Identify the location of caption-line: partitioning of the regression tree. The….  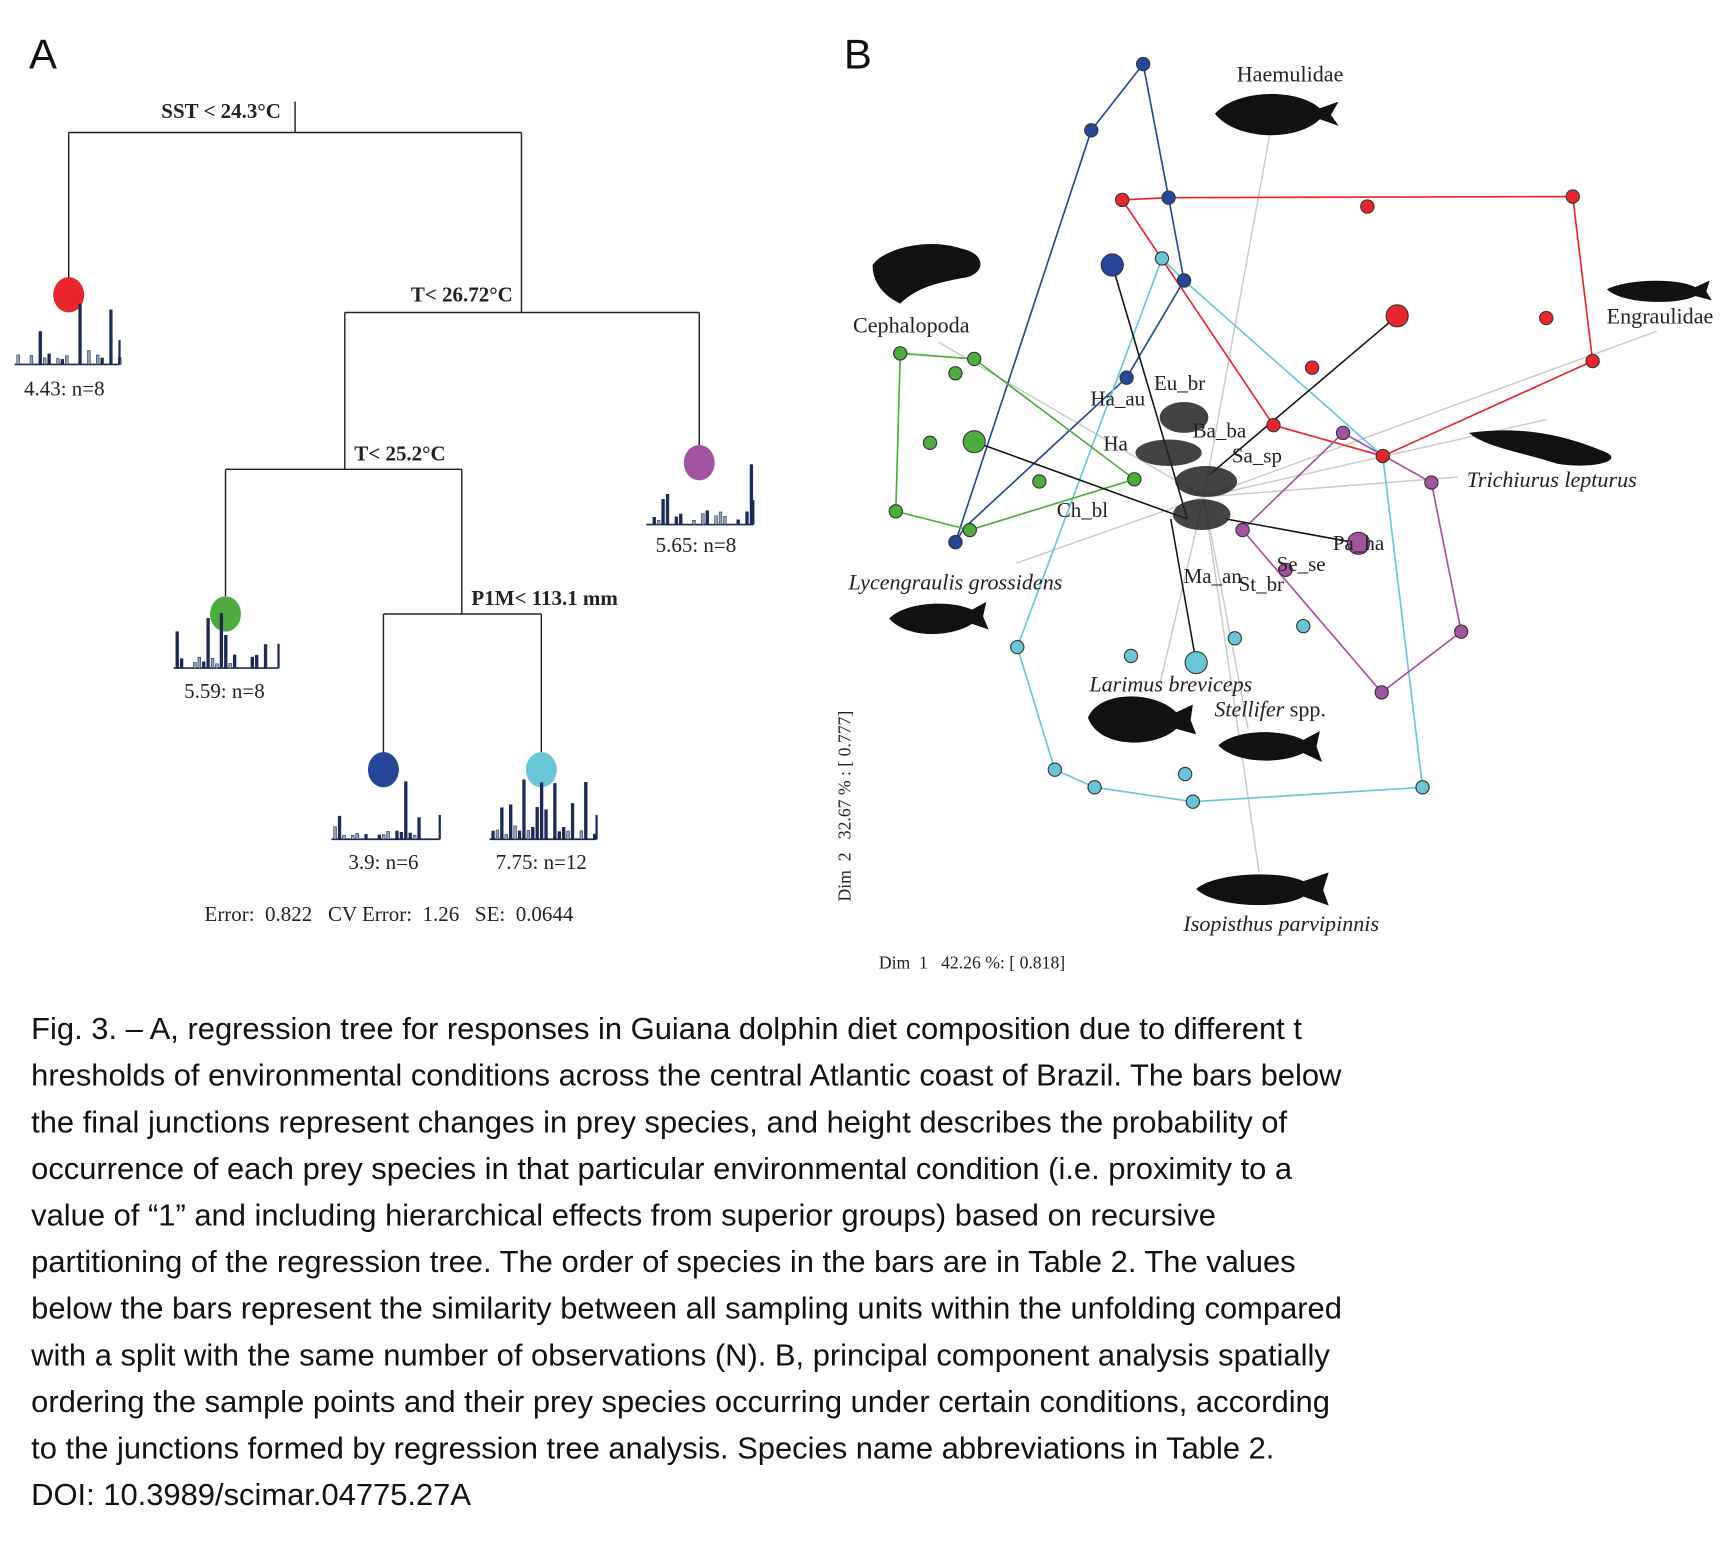
(663, 1261).